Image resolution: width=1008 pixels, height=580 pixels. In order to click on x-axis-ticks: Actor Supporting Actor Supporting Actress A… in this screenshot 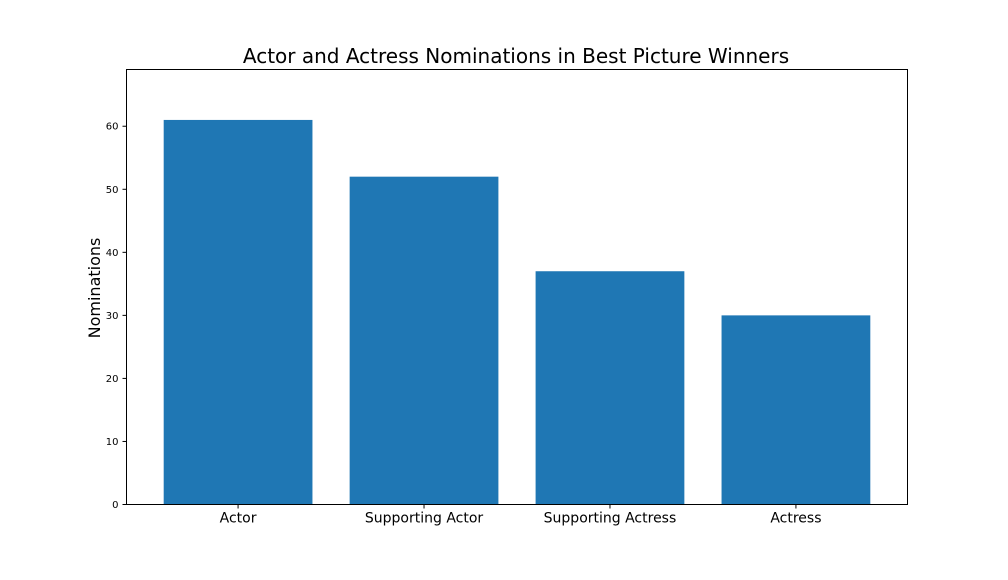, I will do `click(521, 515)`.